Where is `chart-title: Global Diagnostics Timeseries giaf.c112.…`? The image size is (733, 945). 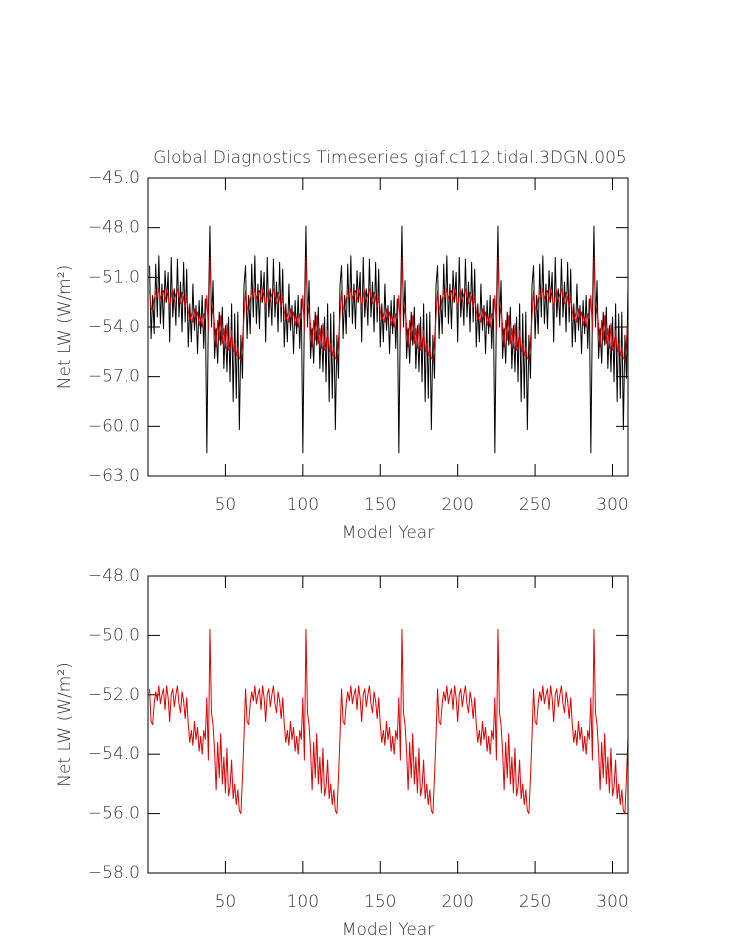 chart-title: Global Diagnostics Timeseries giaf.c112.… is located at coordinates (390, 158).